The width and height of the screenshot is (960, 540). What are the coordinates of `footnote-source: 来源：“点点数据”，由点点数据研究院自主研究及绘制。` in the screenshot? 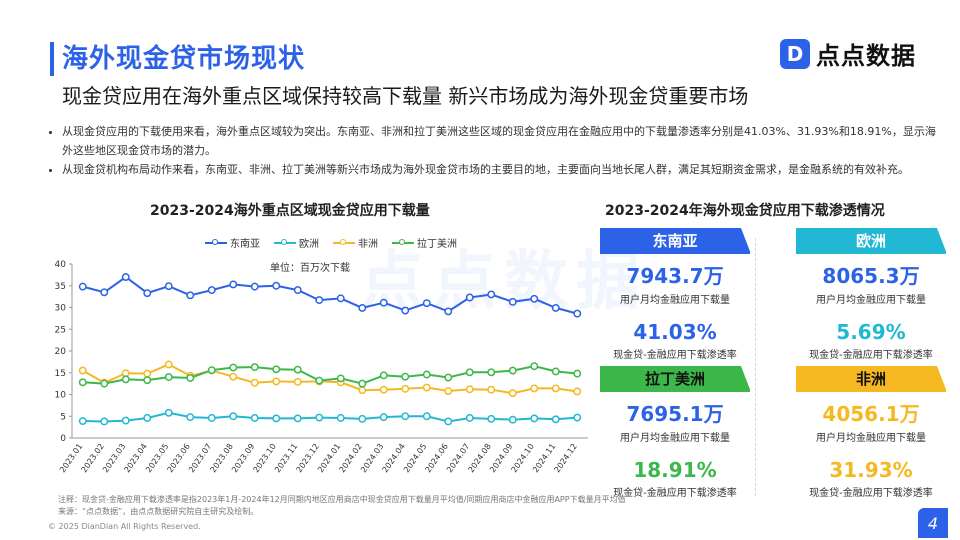 It's located at (158, 511).